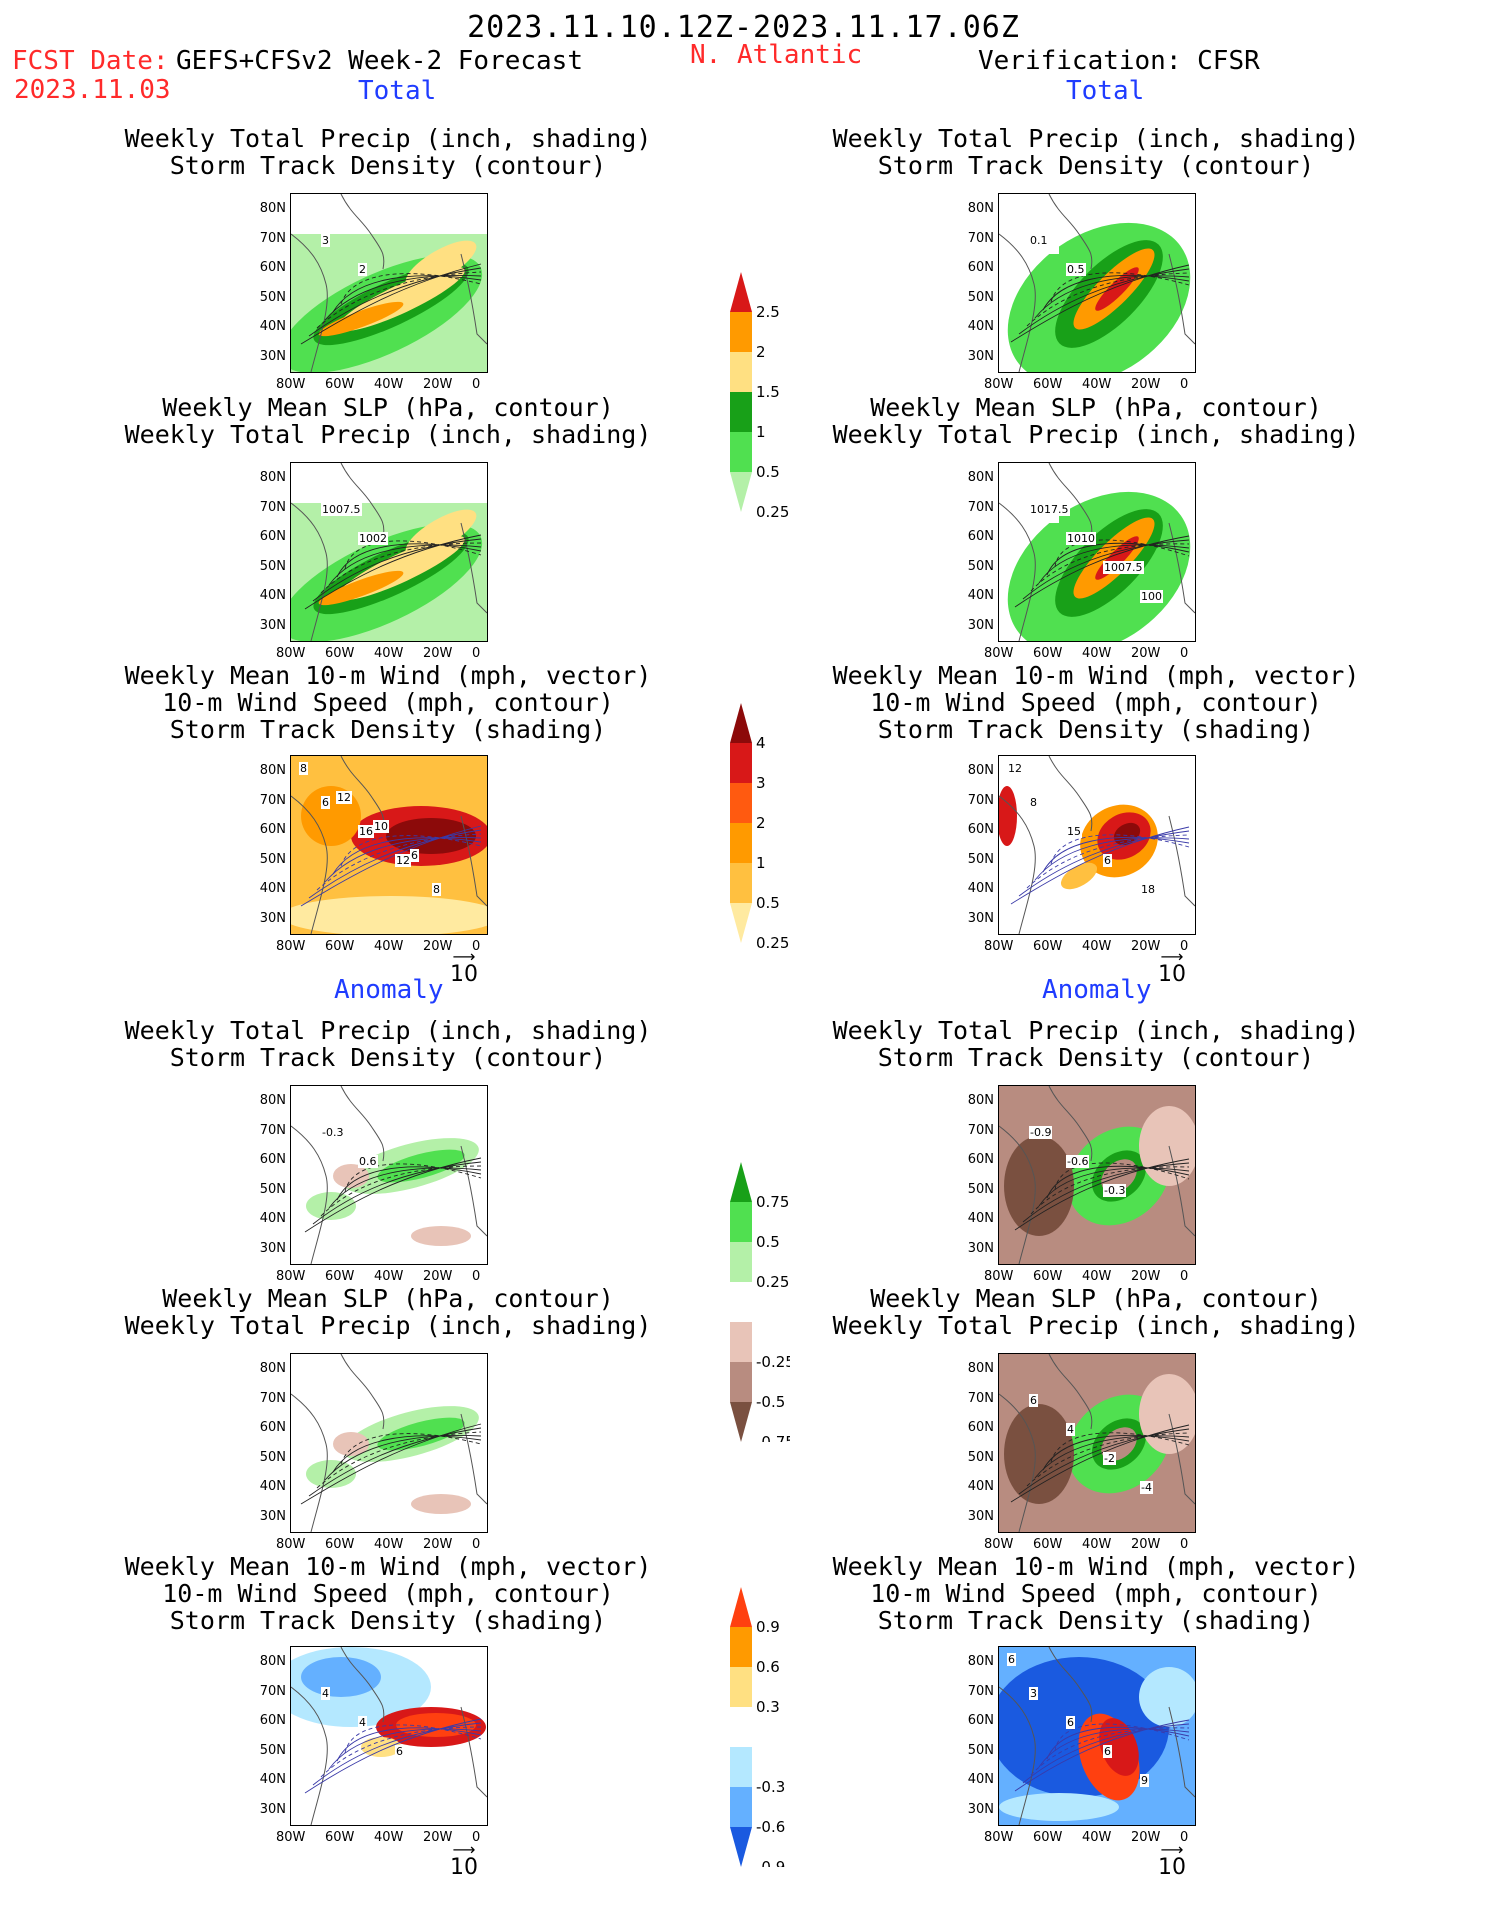  I want to click on colorbar-tick-label: 0.25, so click(772, 943).